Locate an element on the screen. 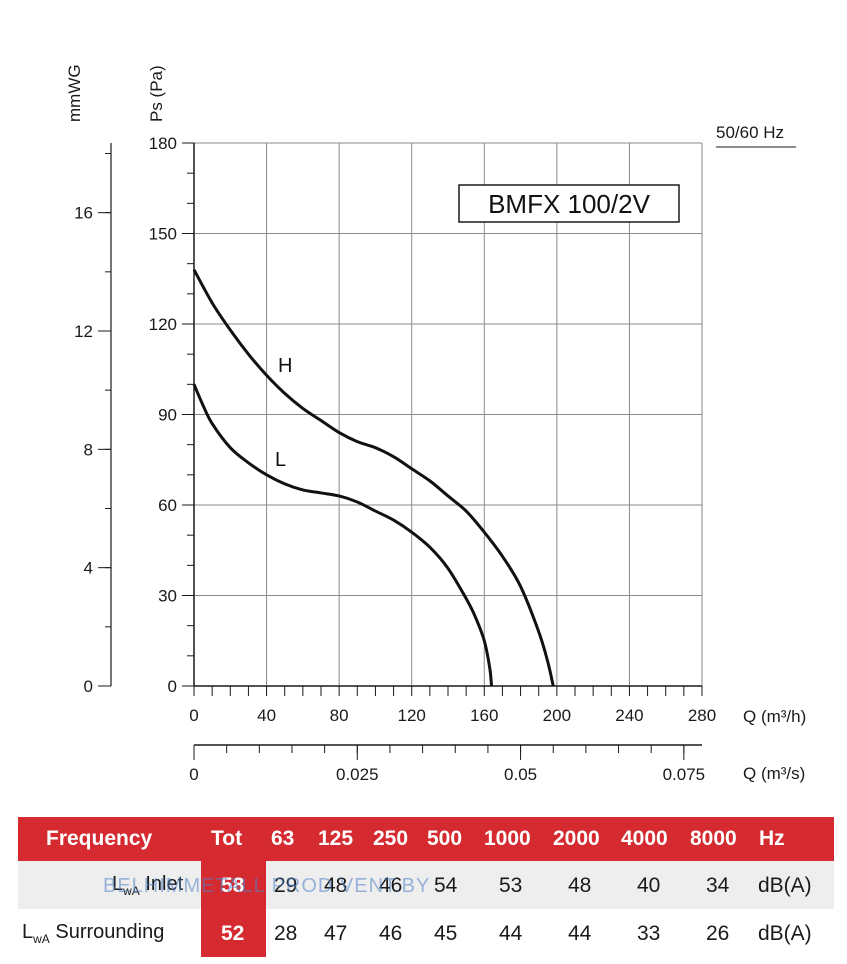 The width and height of the screenshot is (847, 964). curve-l is located at coordinates (343, 535).